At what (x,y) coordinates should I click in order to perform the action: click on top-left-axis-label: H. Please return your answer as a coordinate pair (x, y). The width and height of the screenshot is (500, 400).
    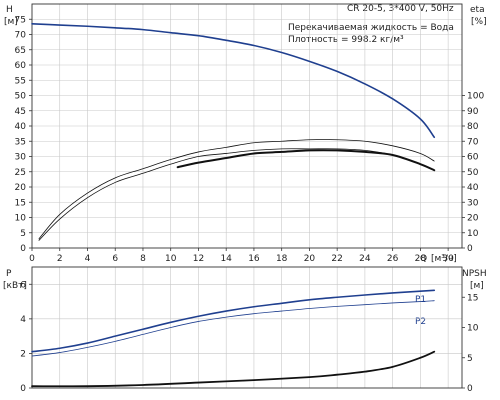
    Looking at the image, I should click on (9, 10).